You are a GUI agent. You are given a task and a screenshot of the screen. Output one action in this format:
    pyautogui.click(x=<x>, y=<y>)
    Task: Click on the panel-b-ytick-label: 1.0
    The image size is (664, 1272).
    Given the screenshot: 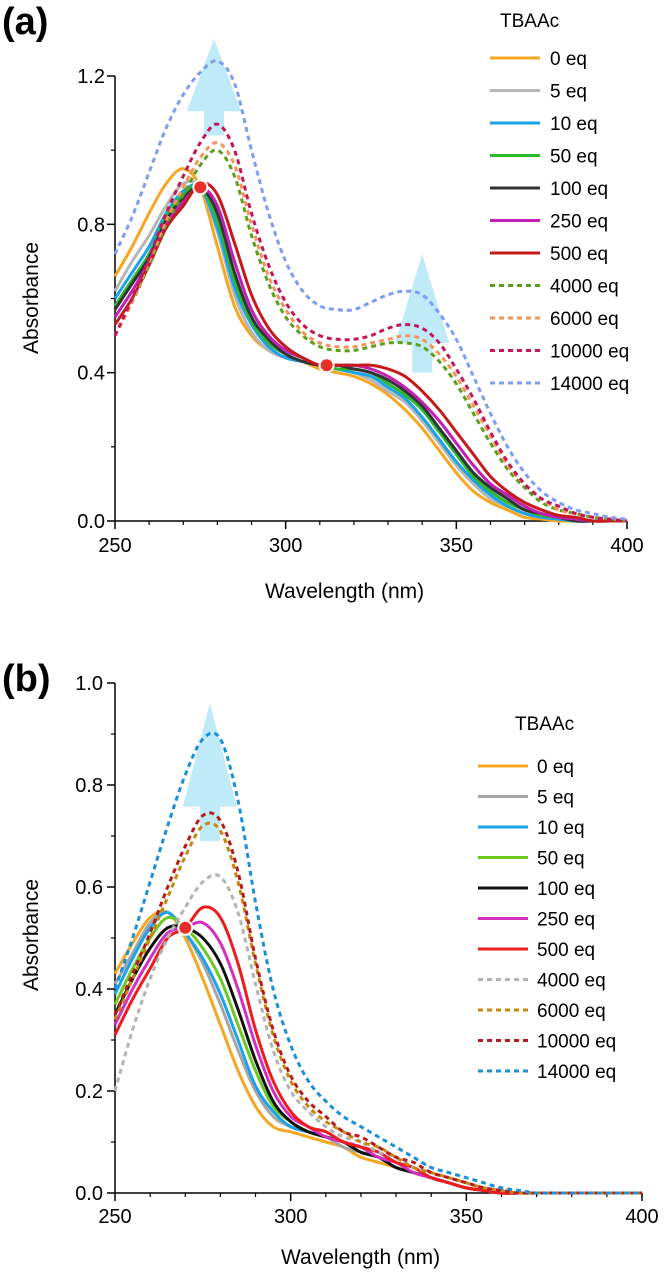 What is the action you would take?
    pyautogui.click(x=89, y=684)
    